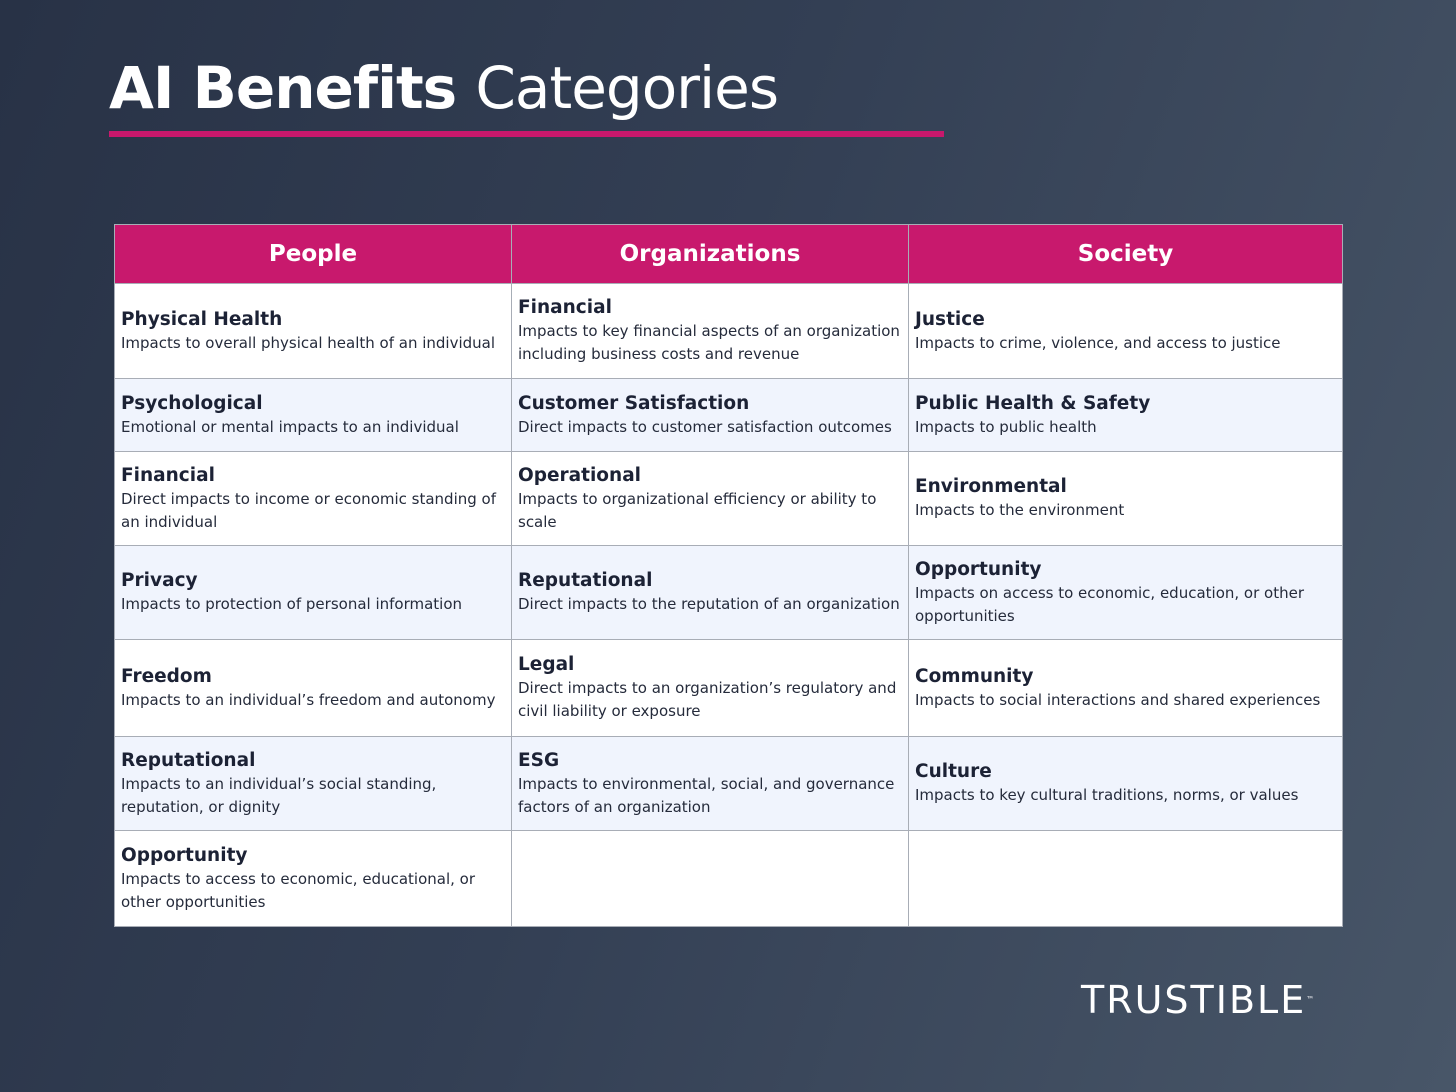 The width and height of the screenshot is (1456, 1092). What do you see at coordinates (1125, 254) in the screenshot?
I see `column-header-society: Society` at bounding box center [1125, 254].